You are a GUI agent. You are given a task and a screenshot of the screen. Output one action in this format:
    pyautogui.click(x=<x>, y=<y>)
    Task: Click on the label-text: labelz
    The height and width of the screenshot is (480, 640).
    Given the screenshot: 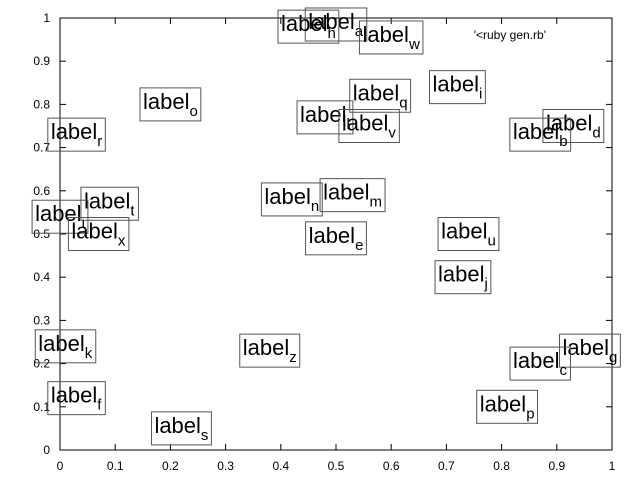 What is the action you would take?
    pyautogui.click(x=270, y=350)
    